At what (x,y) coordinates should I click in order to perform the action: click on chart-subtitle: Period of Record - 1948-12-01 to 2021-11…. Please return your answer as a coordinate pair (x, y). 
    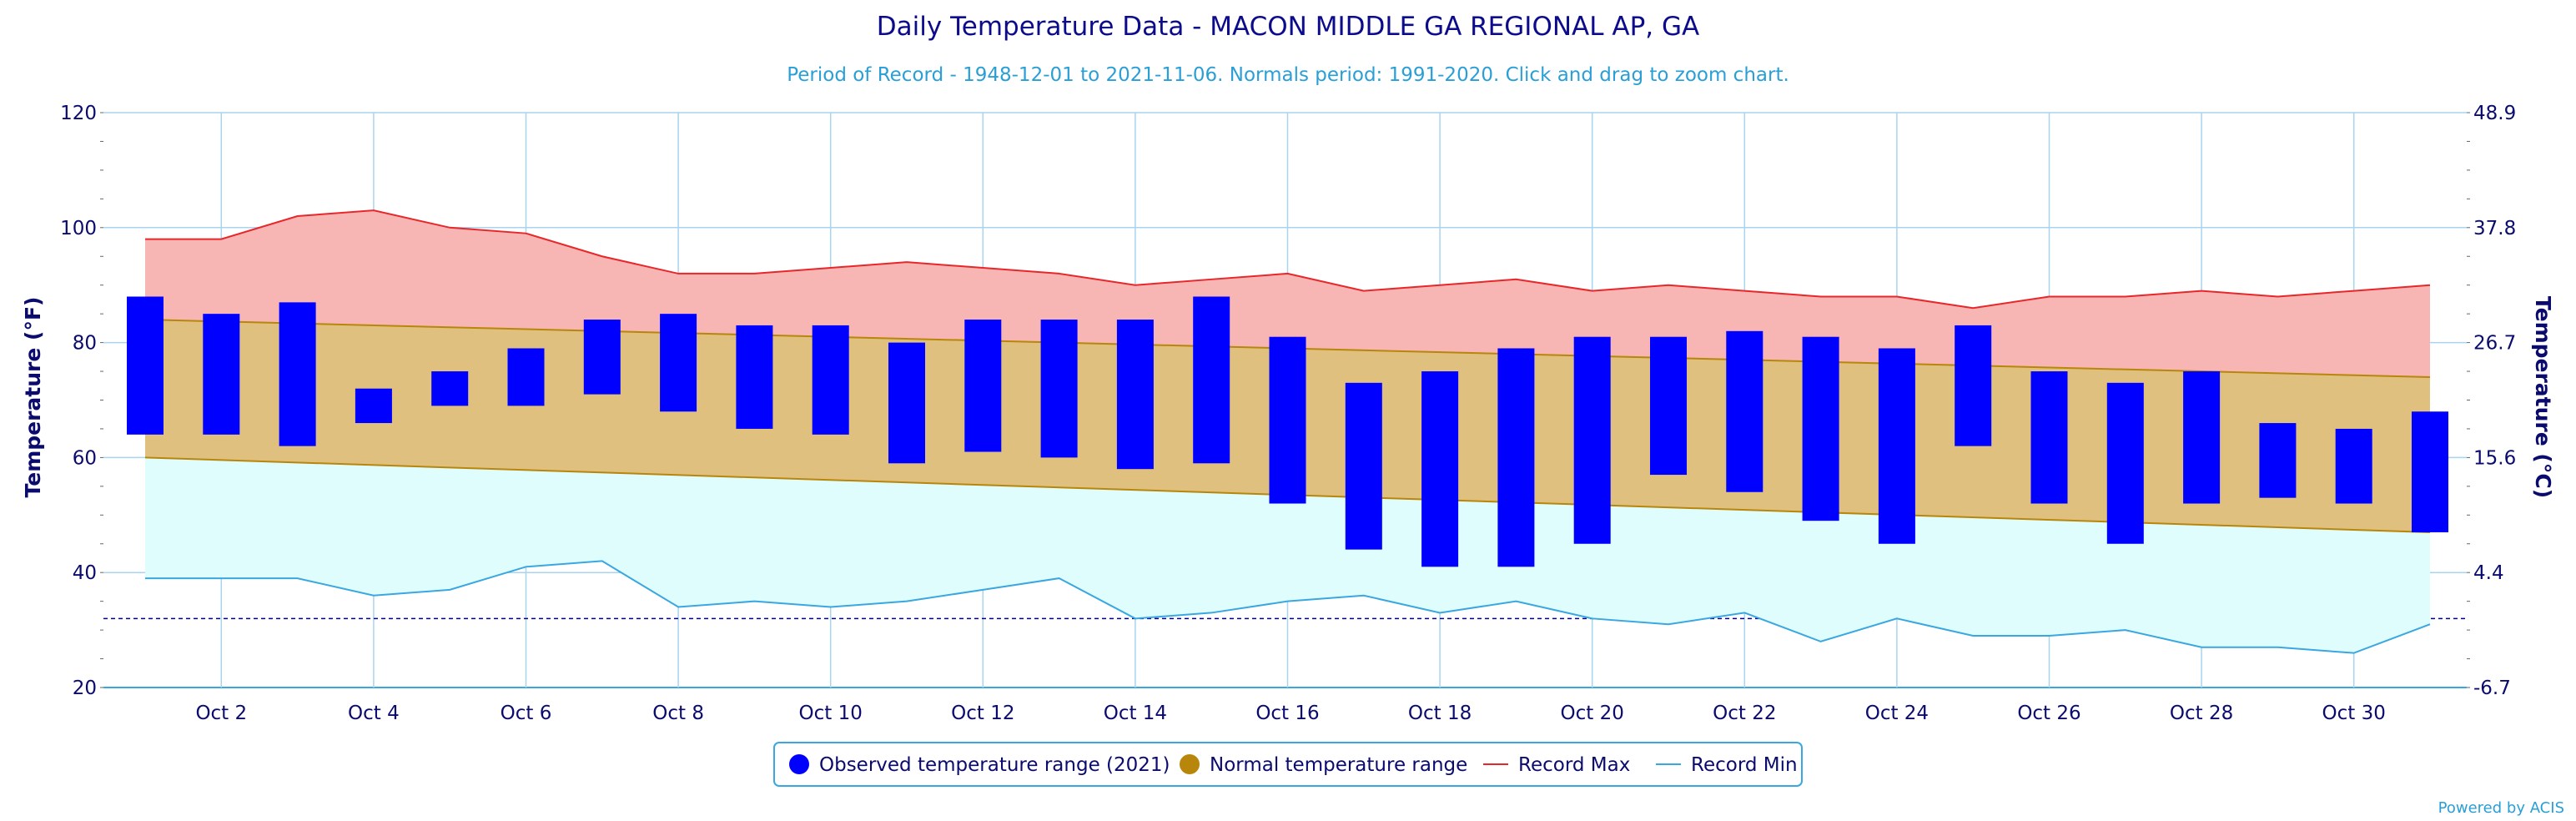
    Looking at the image, I should click on (1288, 75).